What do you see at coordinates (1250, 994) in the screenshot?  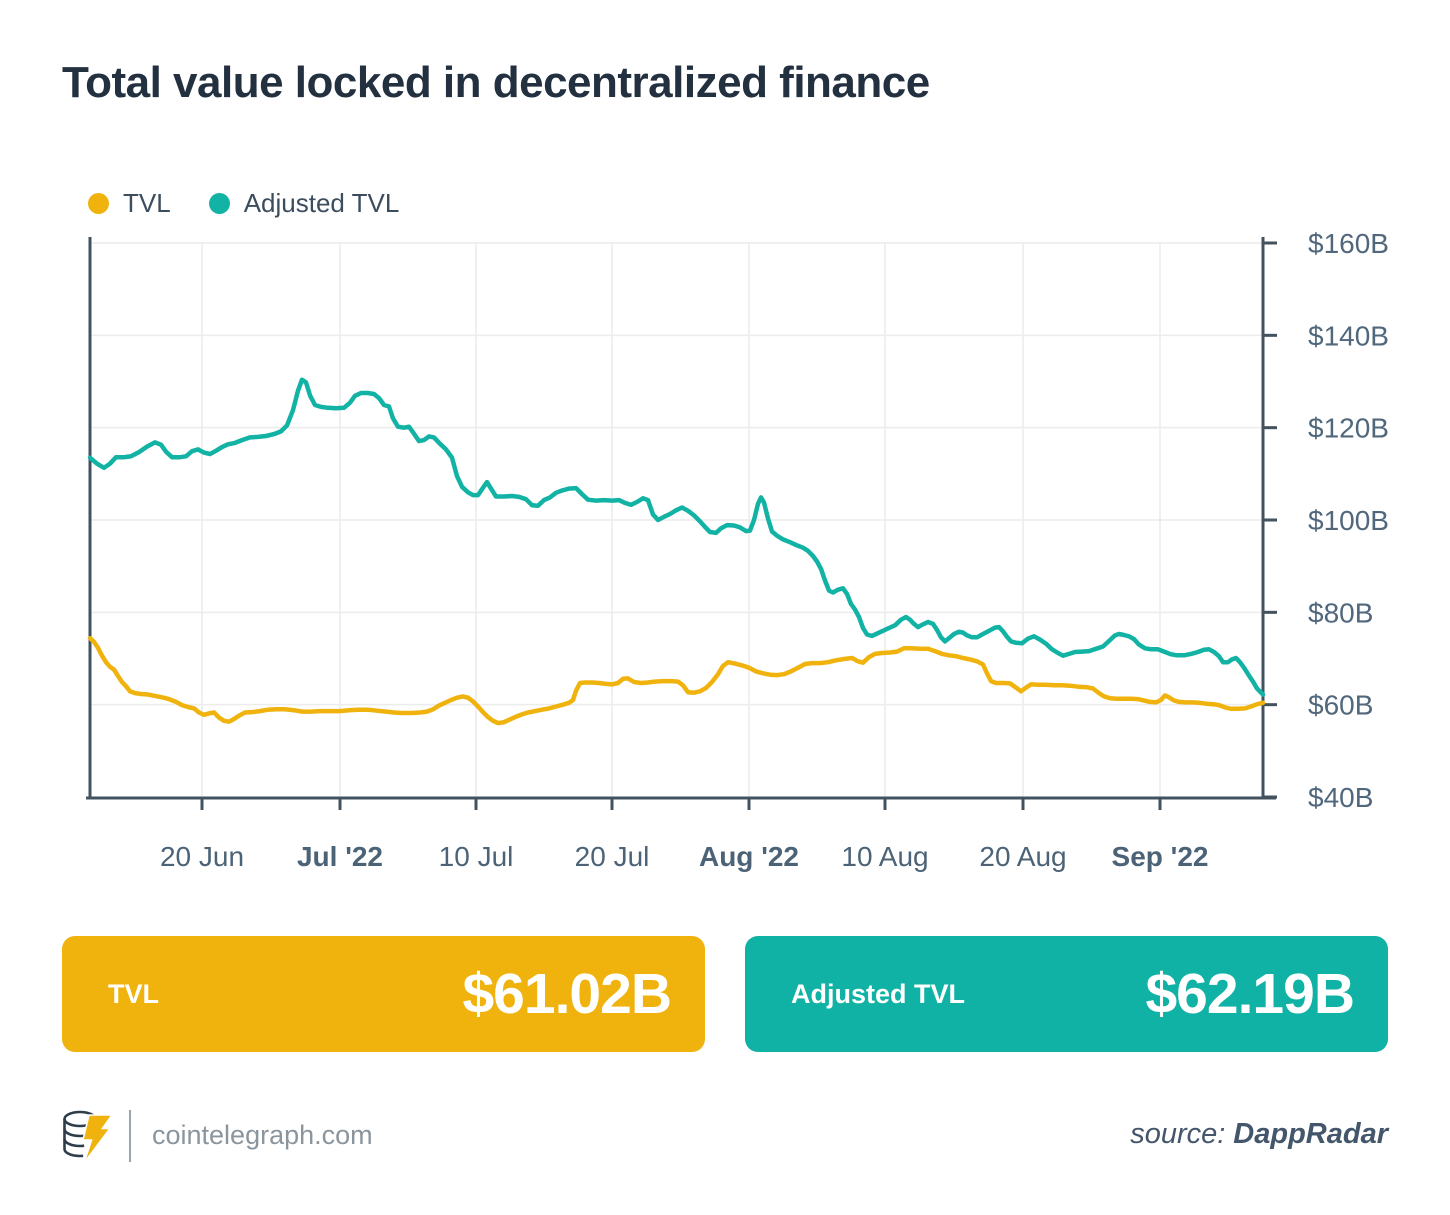 I see `adjusted-tvl-badge-value: $62.19B` at bounding box center [1250, 994].